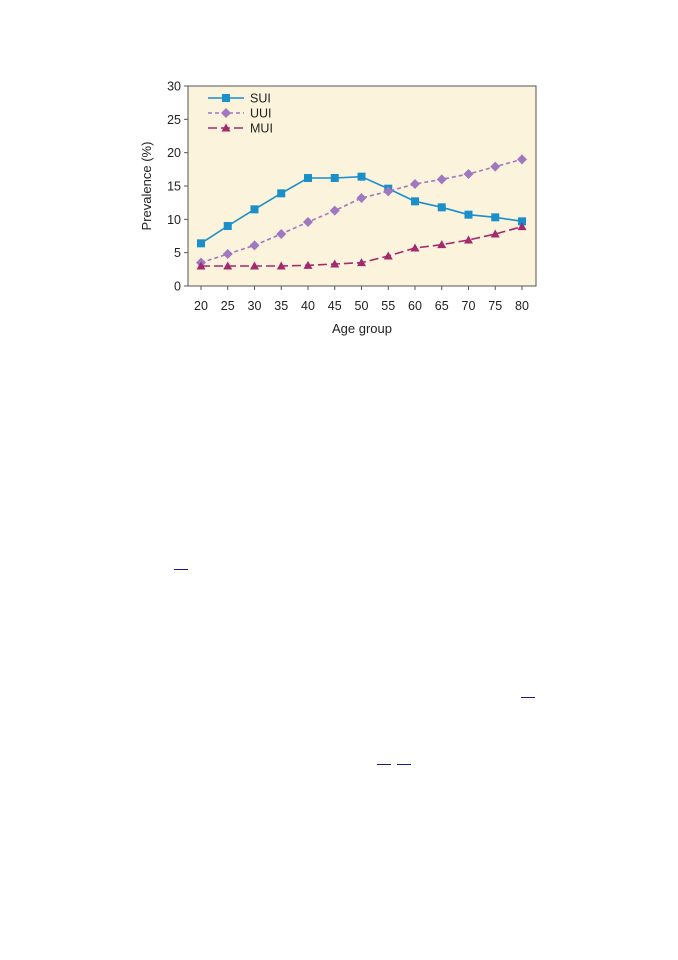 Image resolution: width=678 pixels, height=960 pixels. What do you see at coordinates (174, 220) in the screenshot?
I see `y-tick-label: 10` at bounding box center [174, 220].